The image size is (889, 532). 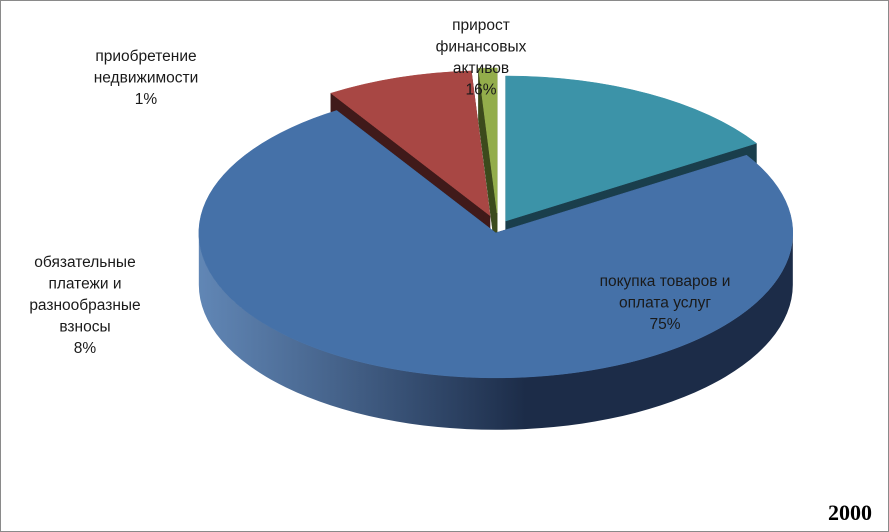 What do you see at coordinates (84, 262) in the screenshot?
I see `slice-label-line: обязательные` at bounding box center [84, 262].